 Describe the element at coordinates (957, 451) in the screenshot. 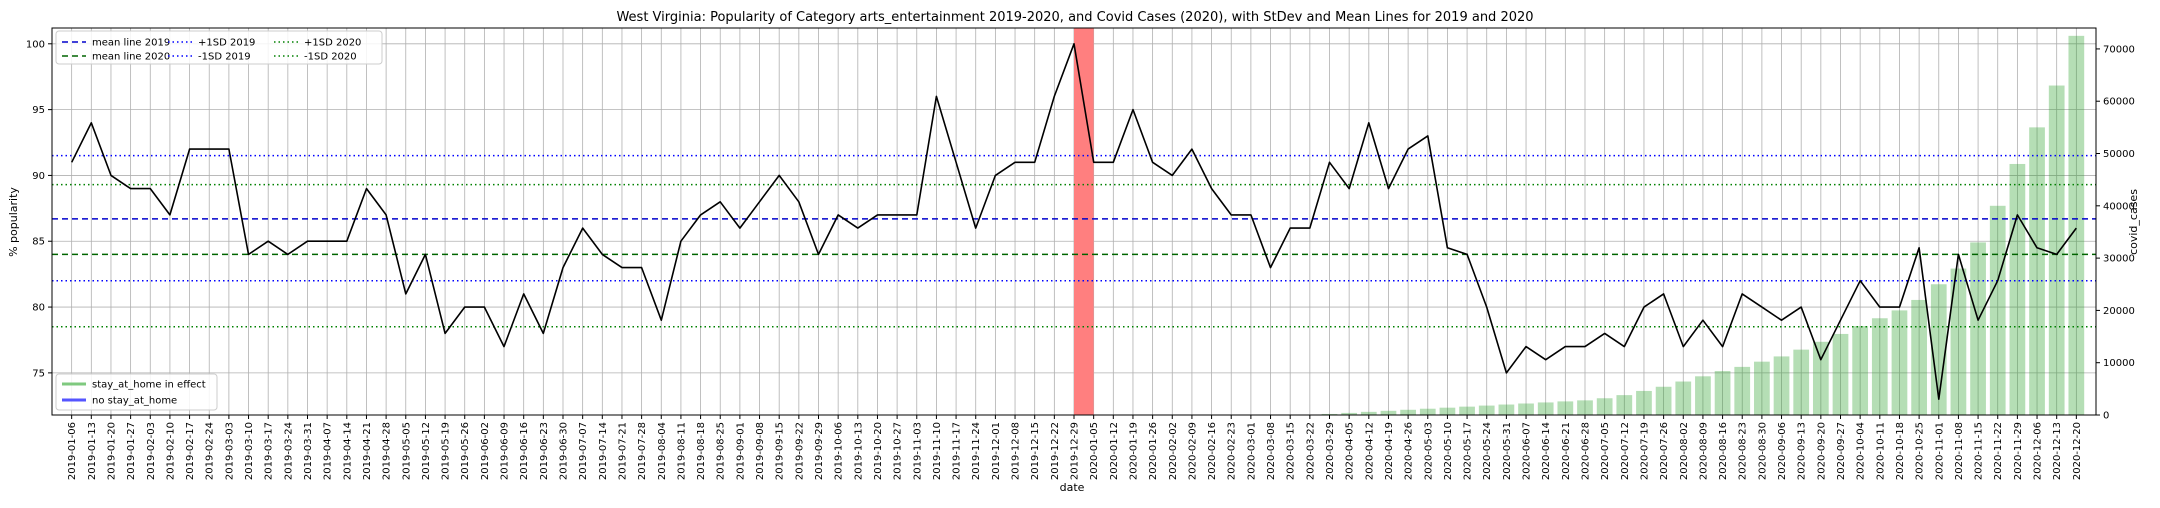

I see `x-tick-label: 2019-11-17` at that location.